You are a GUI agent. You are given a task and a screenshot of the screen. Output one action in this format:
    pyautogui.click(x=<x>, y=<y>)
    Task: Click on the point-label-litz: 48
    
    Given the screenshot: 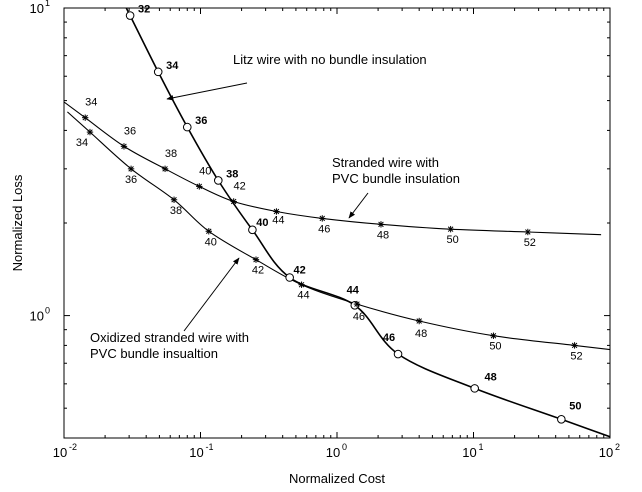 What is the action you would take?
    pyautogui.click(x=491, y=377)
    